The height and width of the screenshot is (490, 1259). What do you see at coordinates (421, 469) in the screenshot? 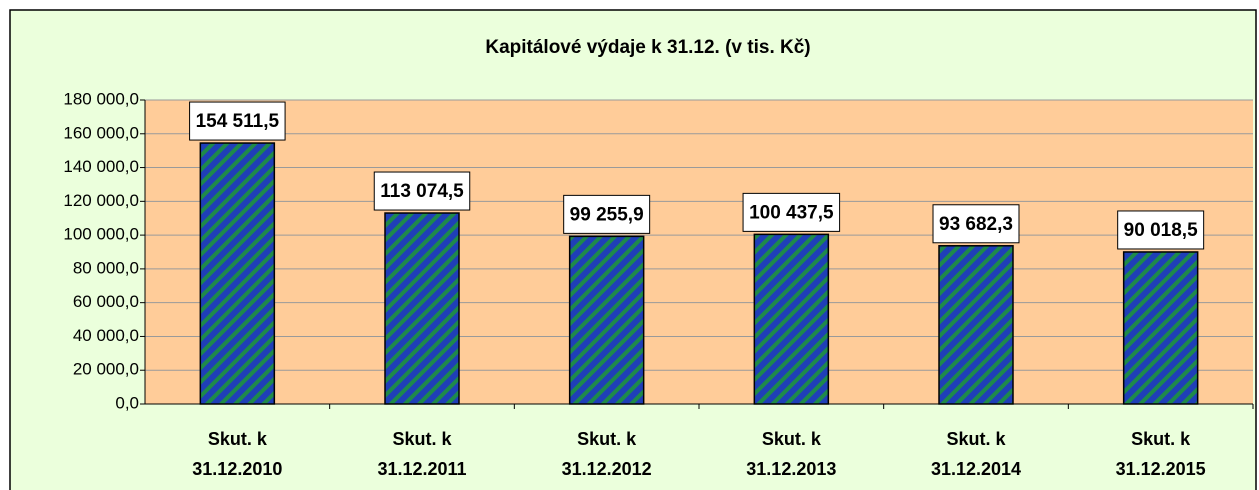
I see `x-tick-label: 31.12.2011` at bounding box center [421, 469].